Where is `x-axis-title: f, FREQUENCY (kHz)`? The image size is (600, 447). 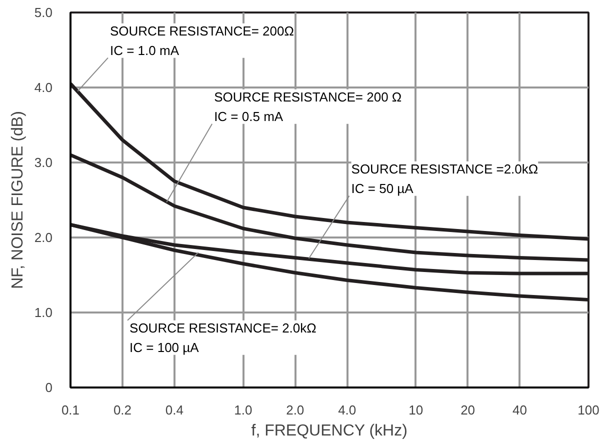
x-axis-title: f, FREQUENCY (kHz) is located at coordinates (329, 431).